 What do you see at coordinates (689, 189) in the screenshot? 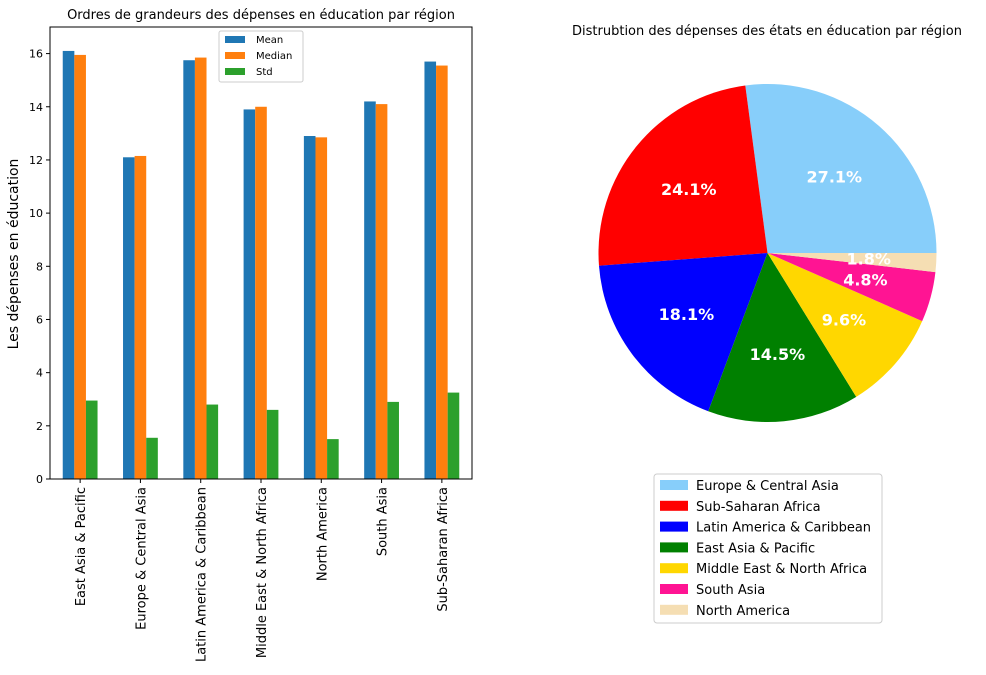
I see `pie-value-label: 24.1%` at bounding box center [689, 189].